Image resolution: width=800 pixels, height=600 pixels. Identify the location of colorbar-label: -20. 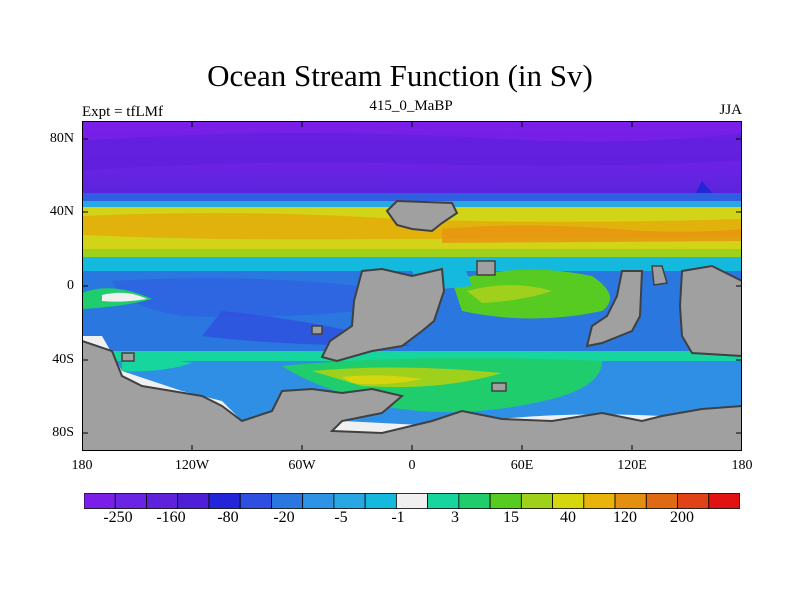
(284, 517).